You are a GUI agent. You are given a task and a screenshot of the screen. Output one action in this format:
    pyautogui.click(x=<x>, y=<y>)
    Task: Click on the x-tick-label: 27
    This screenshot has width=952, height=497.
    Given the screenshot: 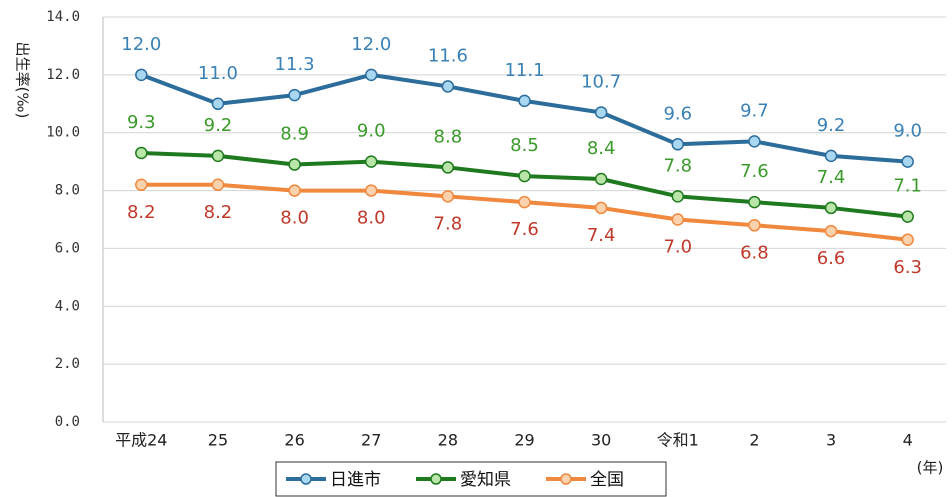 What is the action you would take?
    pyautogui.click(x=371, y=440)
    